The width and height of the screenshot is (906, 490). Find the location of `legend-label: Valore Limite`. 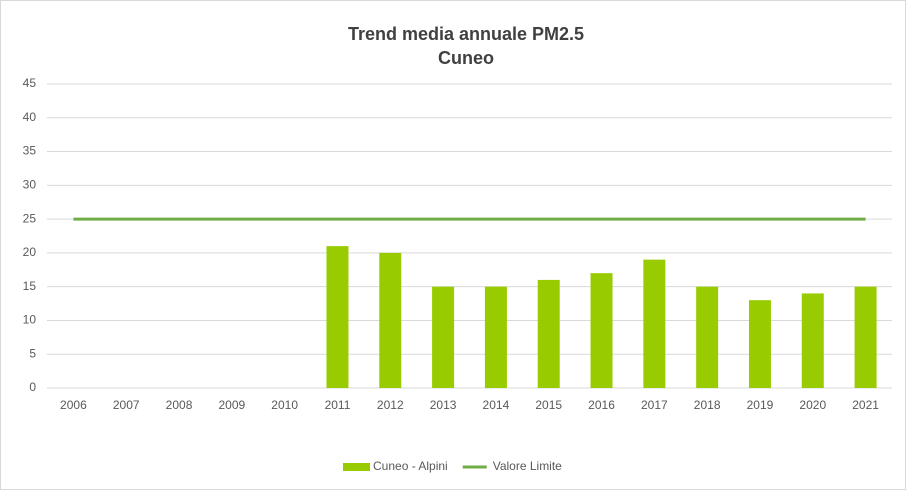

legend-label: Valore Limite is located at coordinates (527, 466).